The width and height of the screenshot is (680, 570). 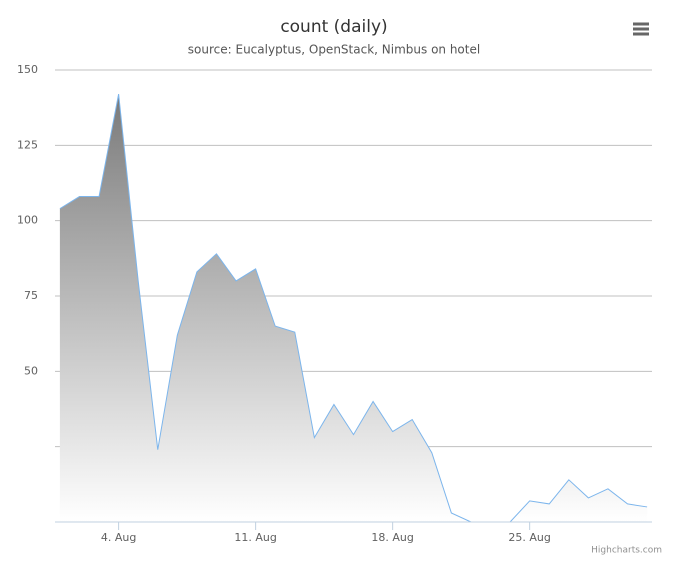 What do you see at coordinates (27, 144) in the screenshot?
I see `y-tick-label: 125` at bounding box center [27, 144].